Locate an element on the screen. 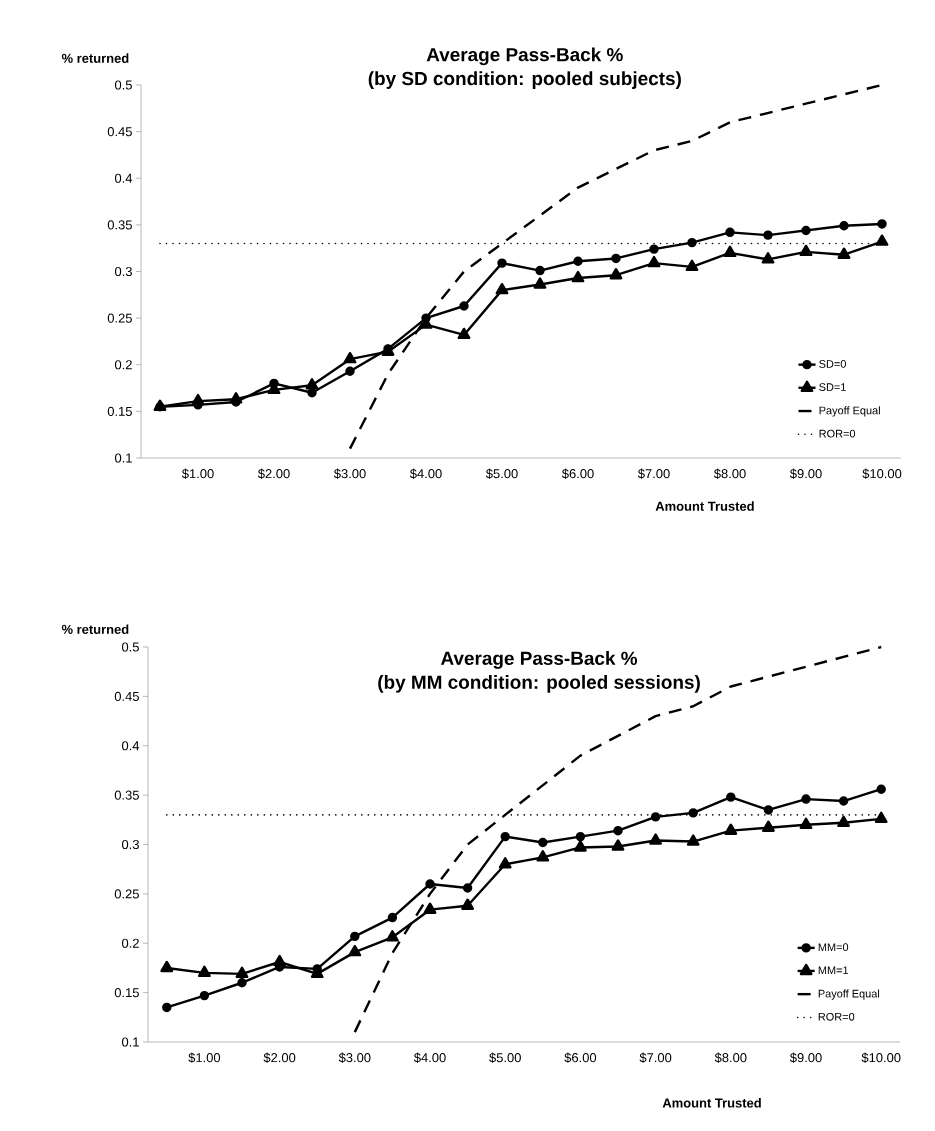 Image resolution: width=935 pixels, height=1131 pixels. text: (by MM condition: pooled sessions) is located at coordinates (539, 684).